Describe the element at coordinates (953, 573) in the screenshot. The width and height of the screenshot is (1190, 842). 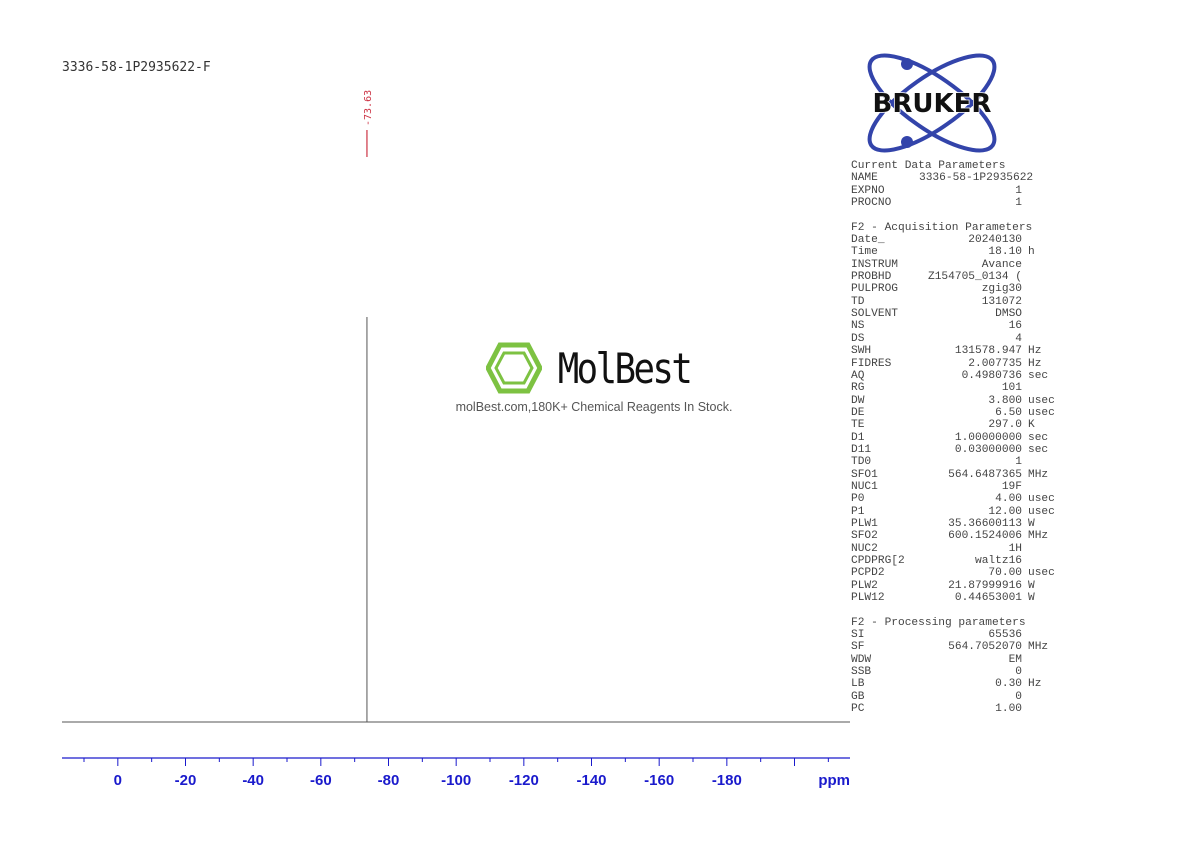
I see `param-row: PCPD2 70.00 usec` at that location.